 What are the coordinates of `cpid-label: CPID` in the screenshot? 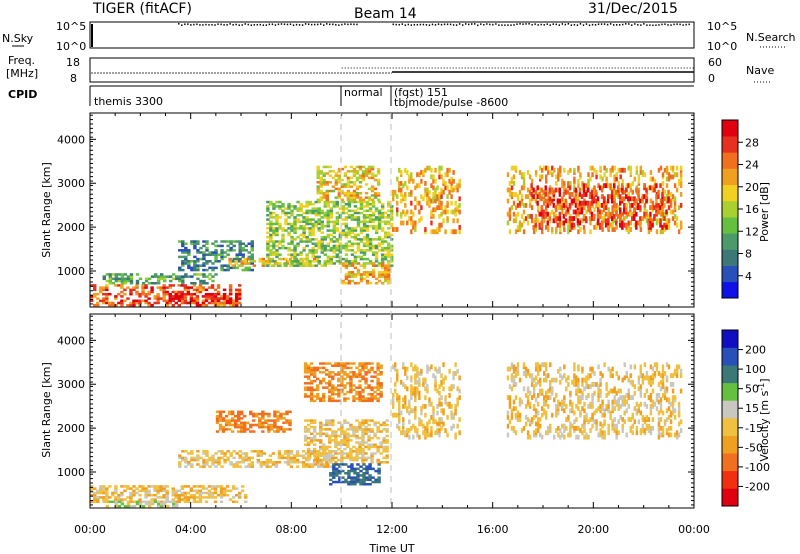 It's located at (22, 94).